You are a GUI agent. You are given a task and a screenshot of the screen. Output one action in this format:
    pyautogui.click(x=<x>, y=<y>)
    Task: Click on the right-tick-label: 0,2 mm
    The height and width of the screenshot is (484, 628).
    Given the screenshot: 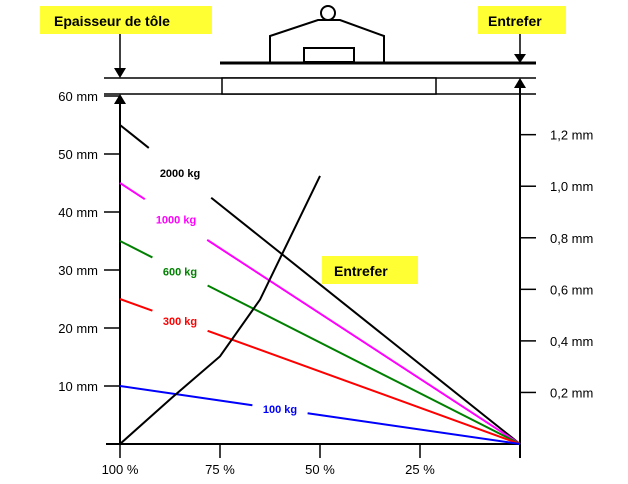 What is the action you would take?
    pyautogui.click(x=571, y=392)
    